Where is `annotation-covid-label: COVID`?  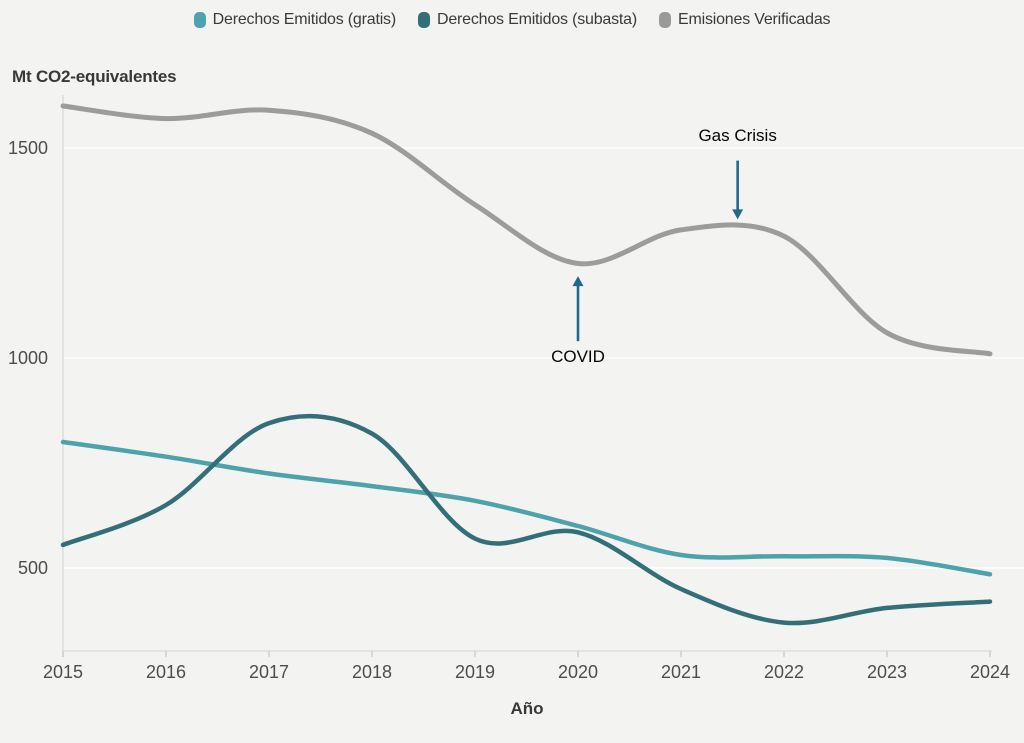 annotation-covid-label: COVID is located at coordinates (578, 356).